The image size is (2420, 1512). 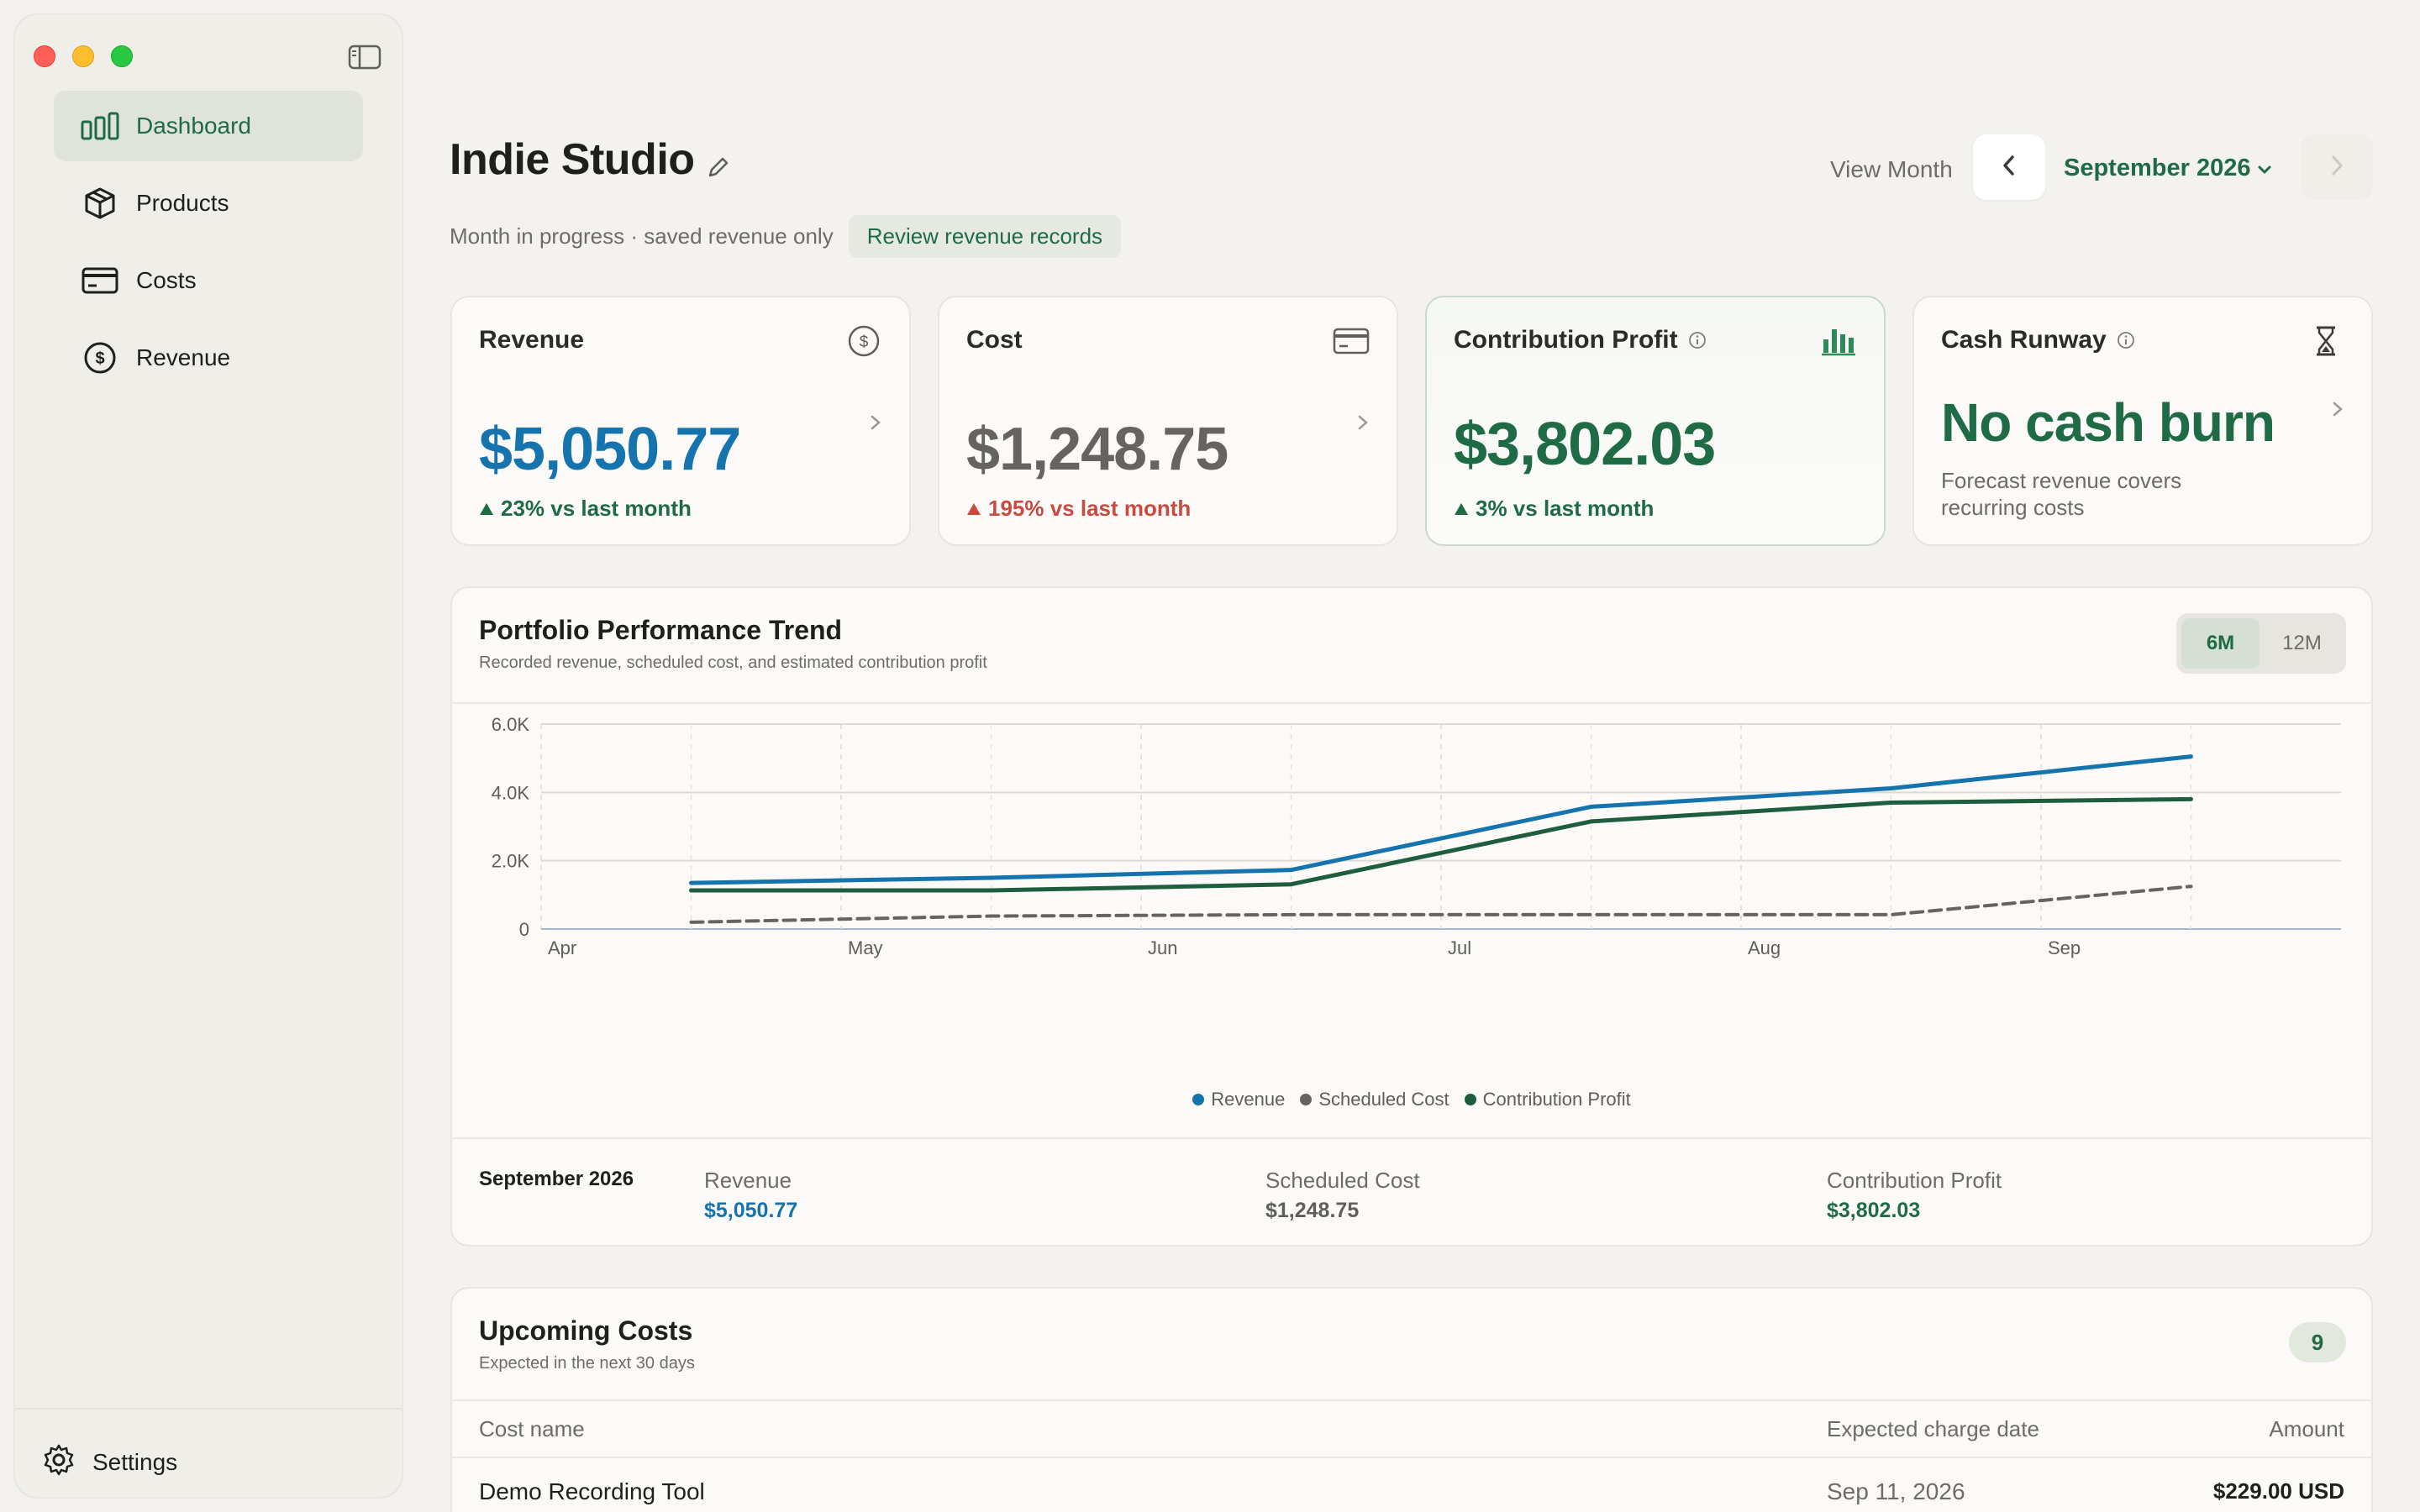 What do you see at coordinates (1896, 1491) in the screenshot?
I see `charge-date-cell: Sep 11, 2026` at bounding box center [1896, 1491].